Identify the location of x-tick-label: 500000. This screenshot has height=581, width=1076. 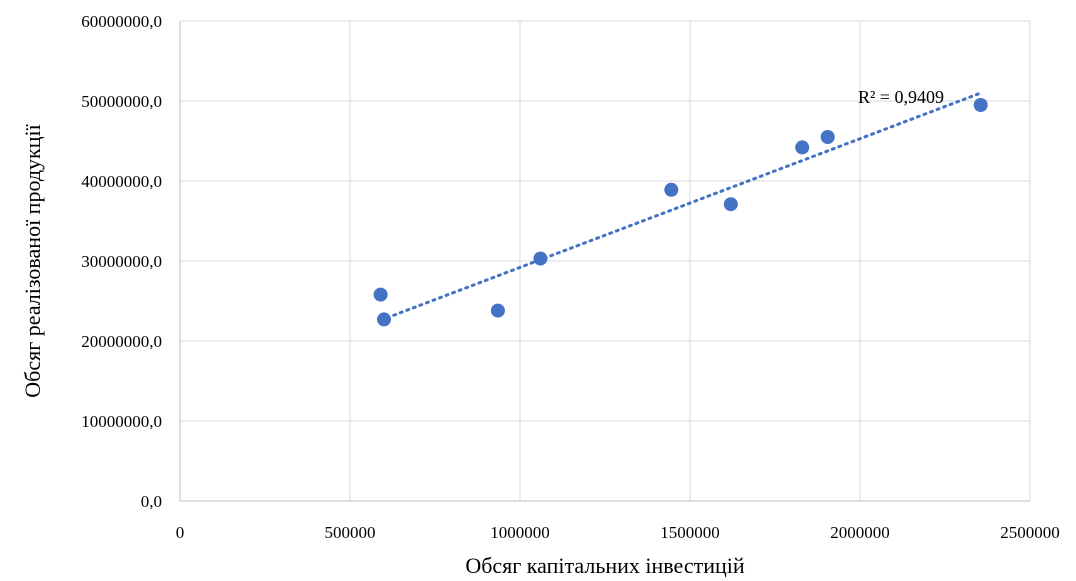
(350, 532).